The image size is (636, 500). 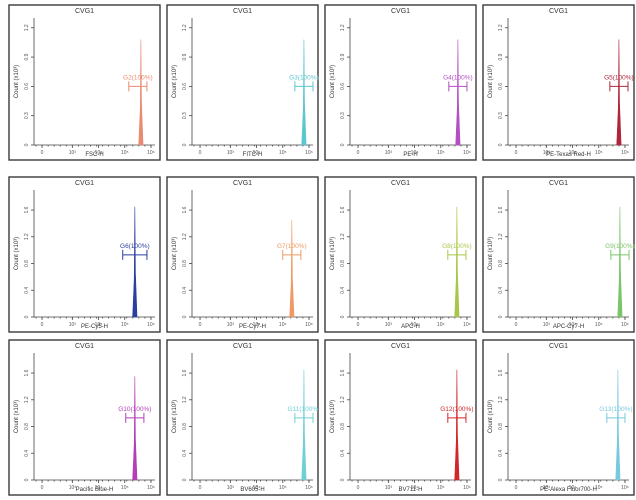 What do you see at coordinates (94, 327) in the screenshot?
I see `x-axis-label: PE-Cy5-H` at bounding box center [94, 327].